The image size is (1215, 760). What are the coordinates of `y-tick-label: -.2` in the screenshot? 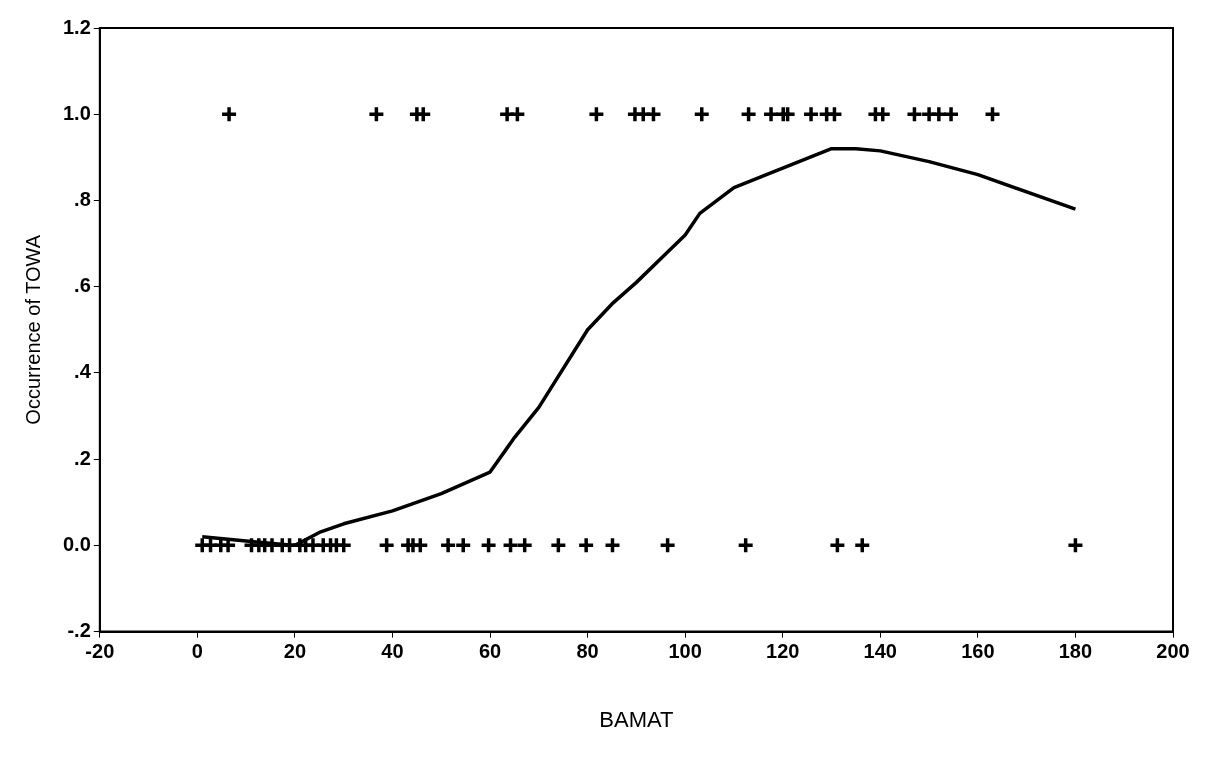 It's located at (79, 630).